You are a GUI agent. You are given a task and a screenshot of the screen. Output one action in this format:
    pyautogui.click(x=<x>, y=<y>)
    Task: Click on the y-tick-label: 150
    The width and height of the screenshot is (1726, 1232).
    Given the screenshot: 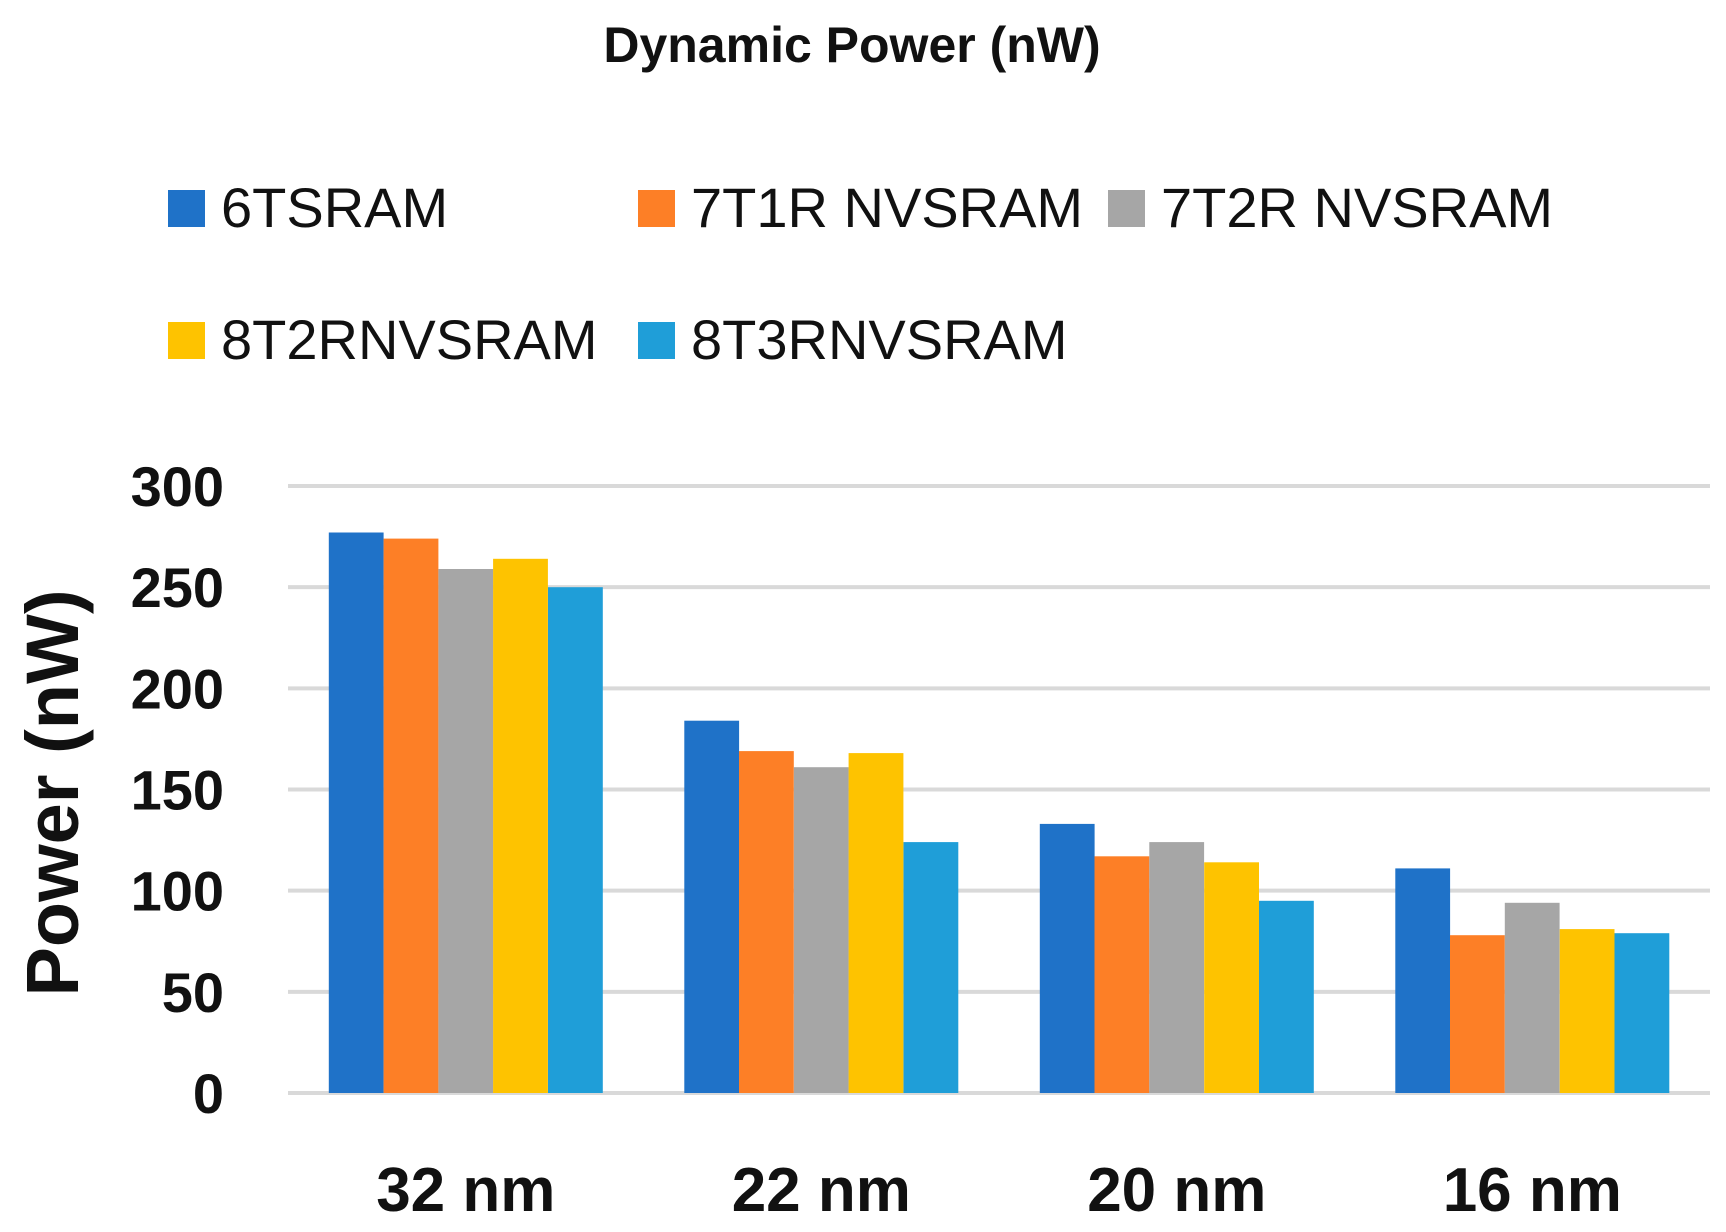 What is the action you would take?
    pyautogui.click(x=177, y=790)
    